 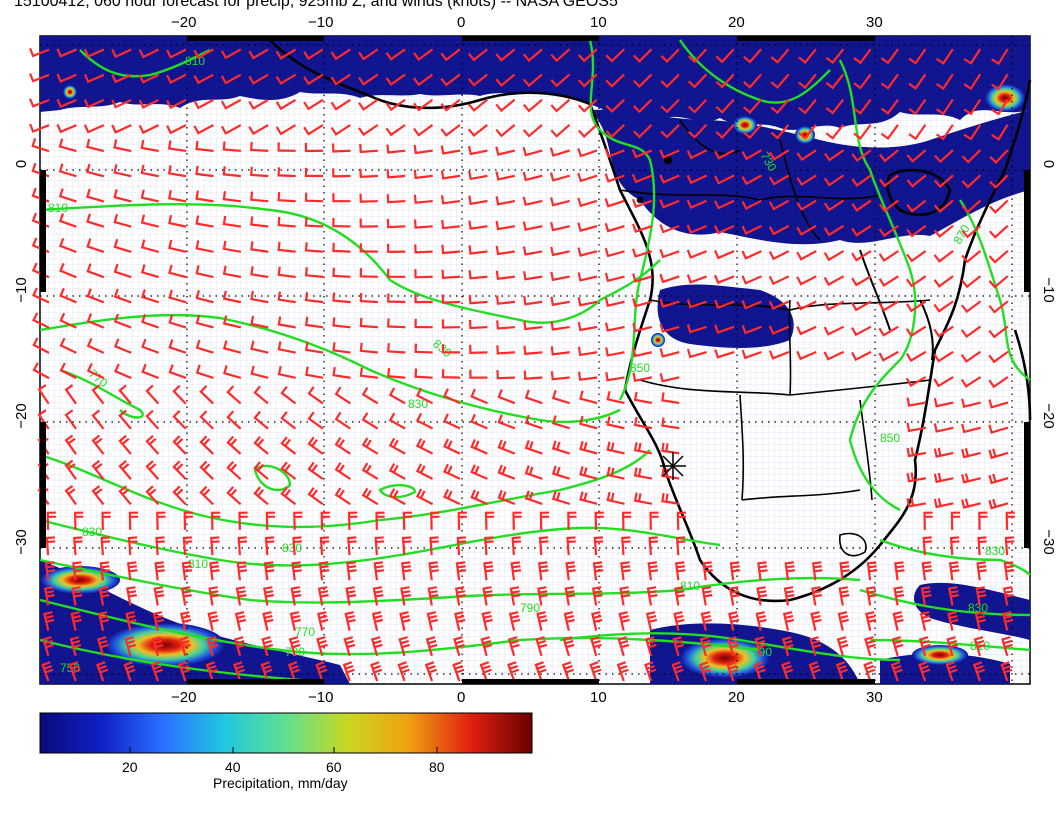 What do you see at coordinates (745, 125) in the screenshot?
I see `precip-maximum` at bounding box center [745, 125].